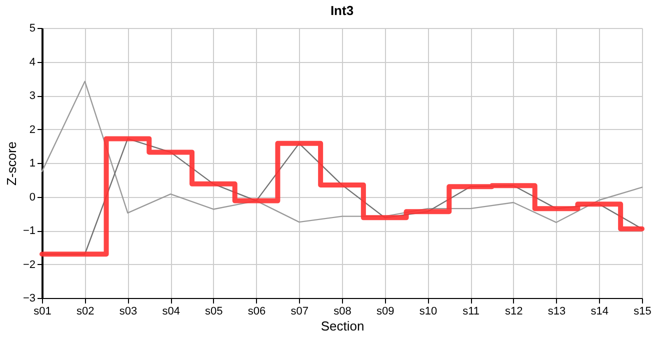  Describe the element at coordinates (171, 312) in the screenshot. I see `x-tick-label: s04` at that location.